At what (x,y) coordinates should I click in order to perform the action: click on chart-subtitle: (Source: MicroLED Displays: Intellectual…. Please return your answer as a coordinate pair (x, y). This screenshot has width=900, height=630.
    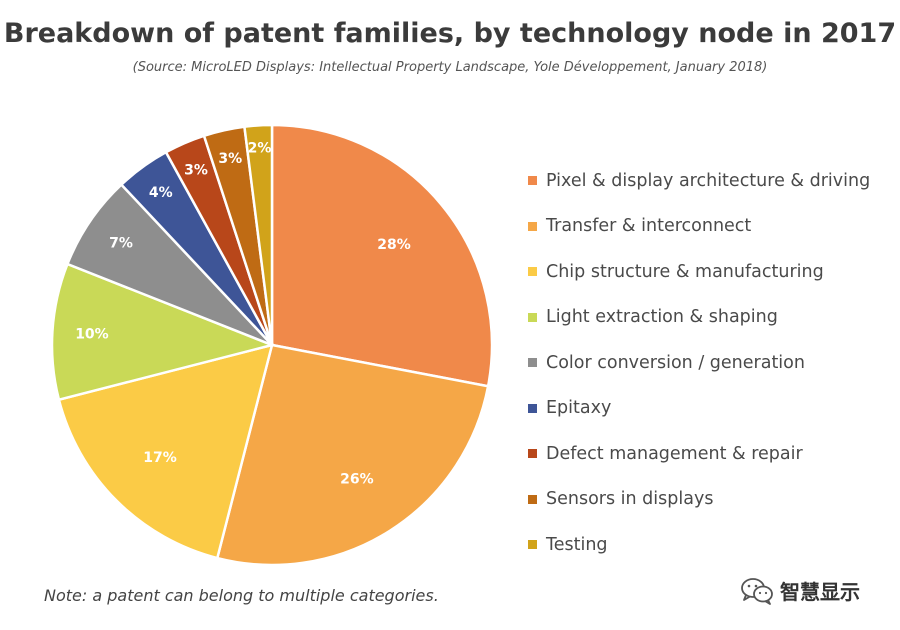
    Looking at the image, I should click on (450, 67).